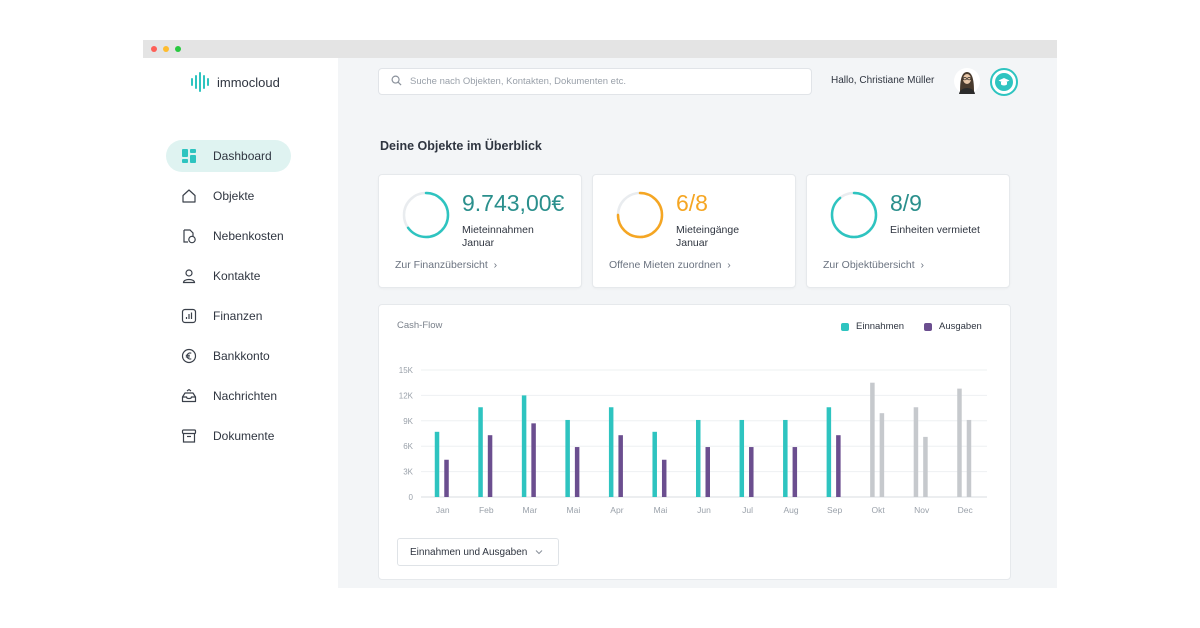 The image size is (1200, 628). I want to click on property-overview-link: Zur Objektübersicht ›, so click(873, 265).